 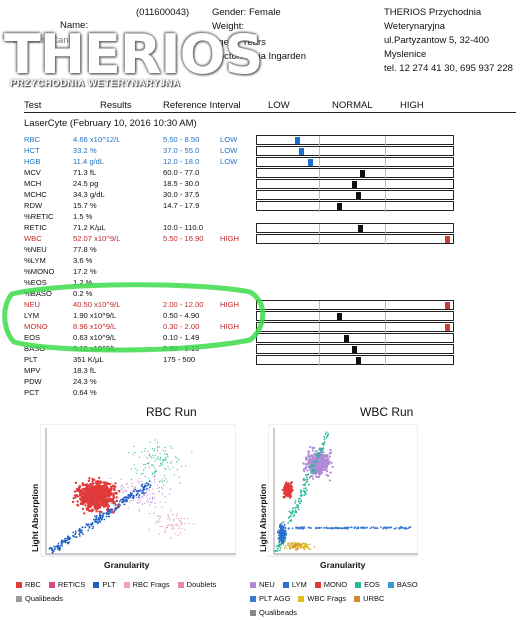 What do you see at coordinates (254, 304) in the screenshot?
I see `result-row: NEU 40.50 x10^9/L 2.00 - 12.00 HIGH` at bounding box center [254, 304].